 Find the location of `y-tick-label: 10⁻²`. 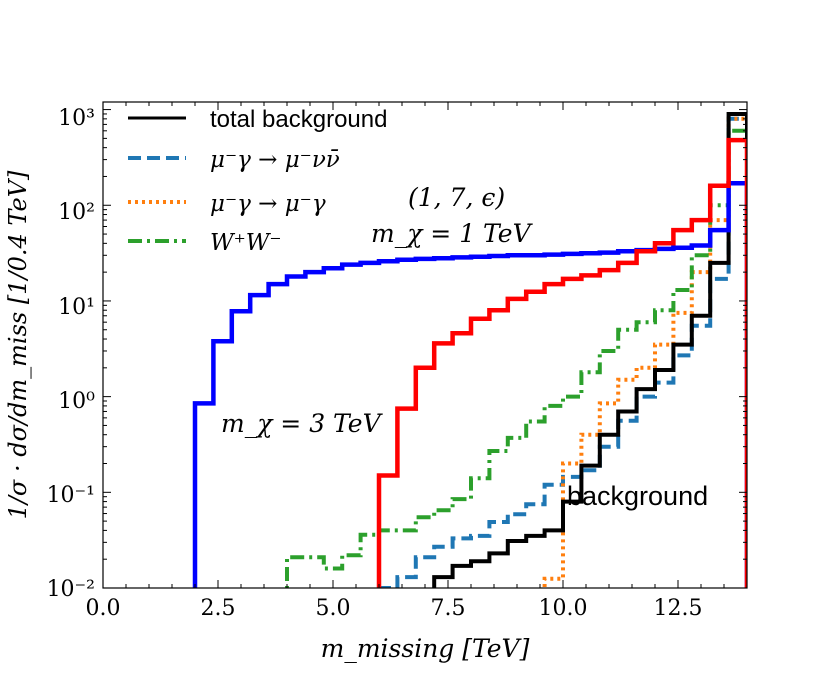

y-tick-label: 10⁻² is located at coordinates (71, 589).